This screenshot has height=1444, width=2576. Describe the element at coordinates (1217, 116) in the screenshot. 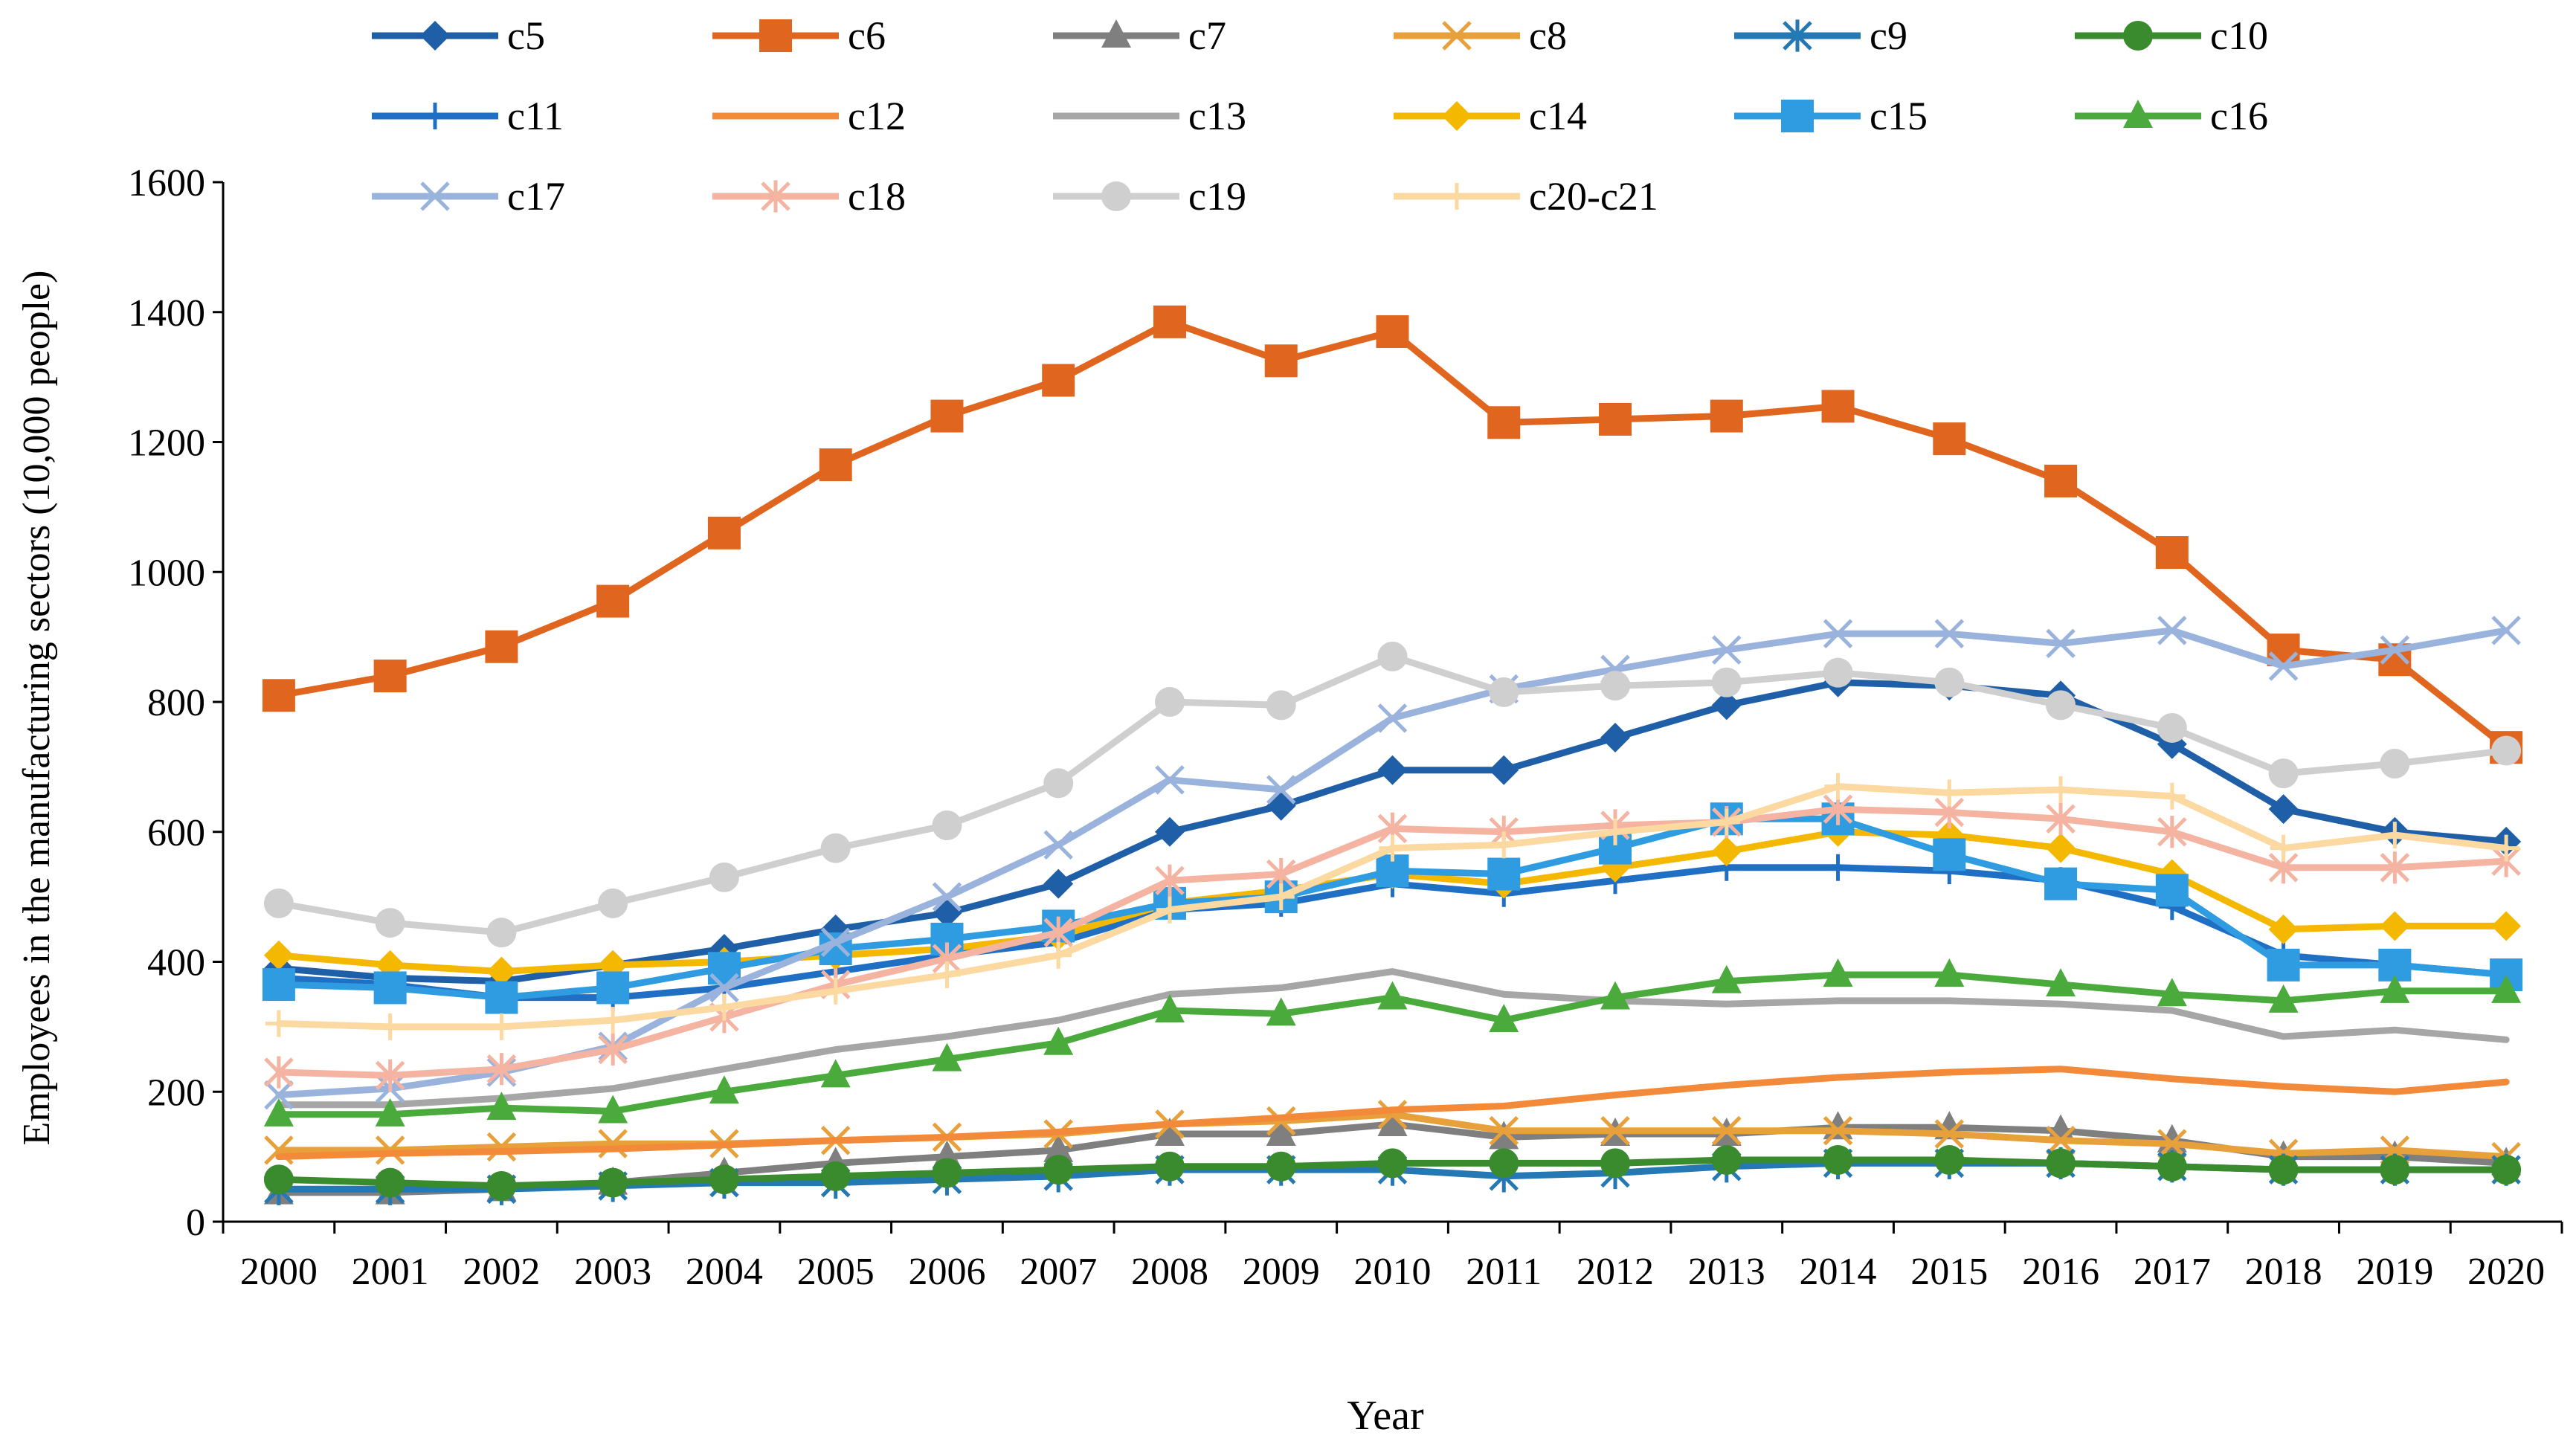

I see `legend-label: c13` at that location.